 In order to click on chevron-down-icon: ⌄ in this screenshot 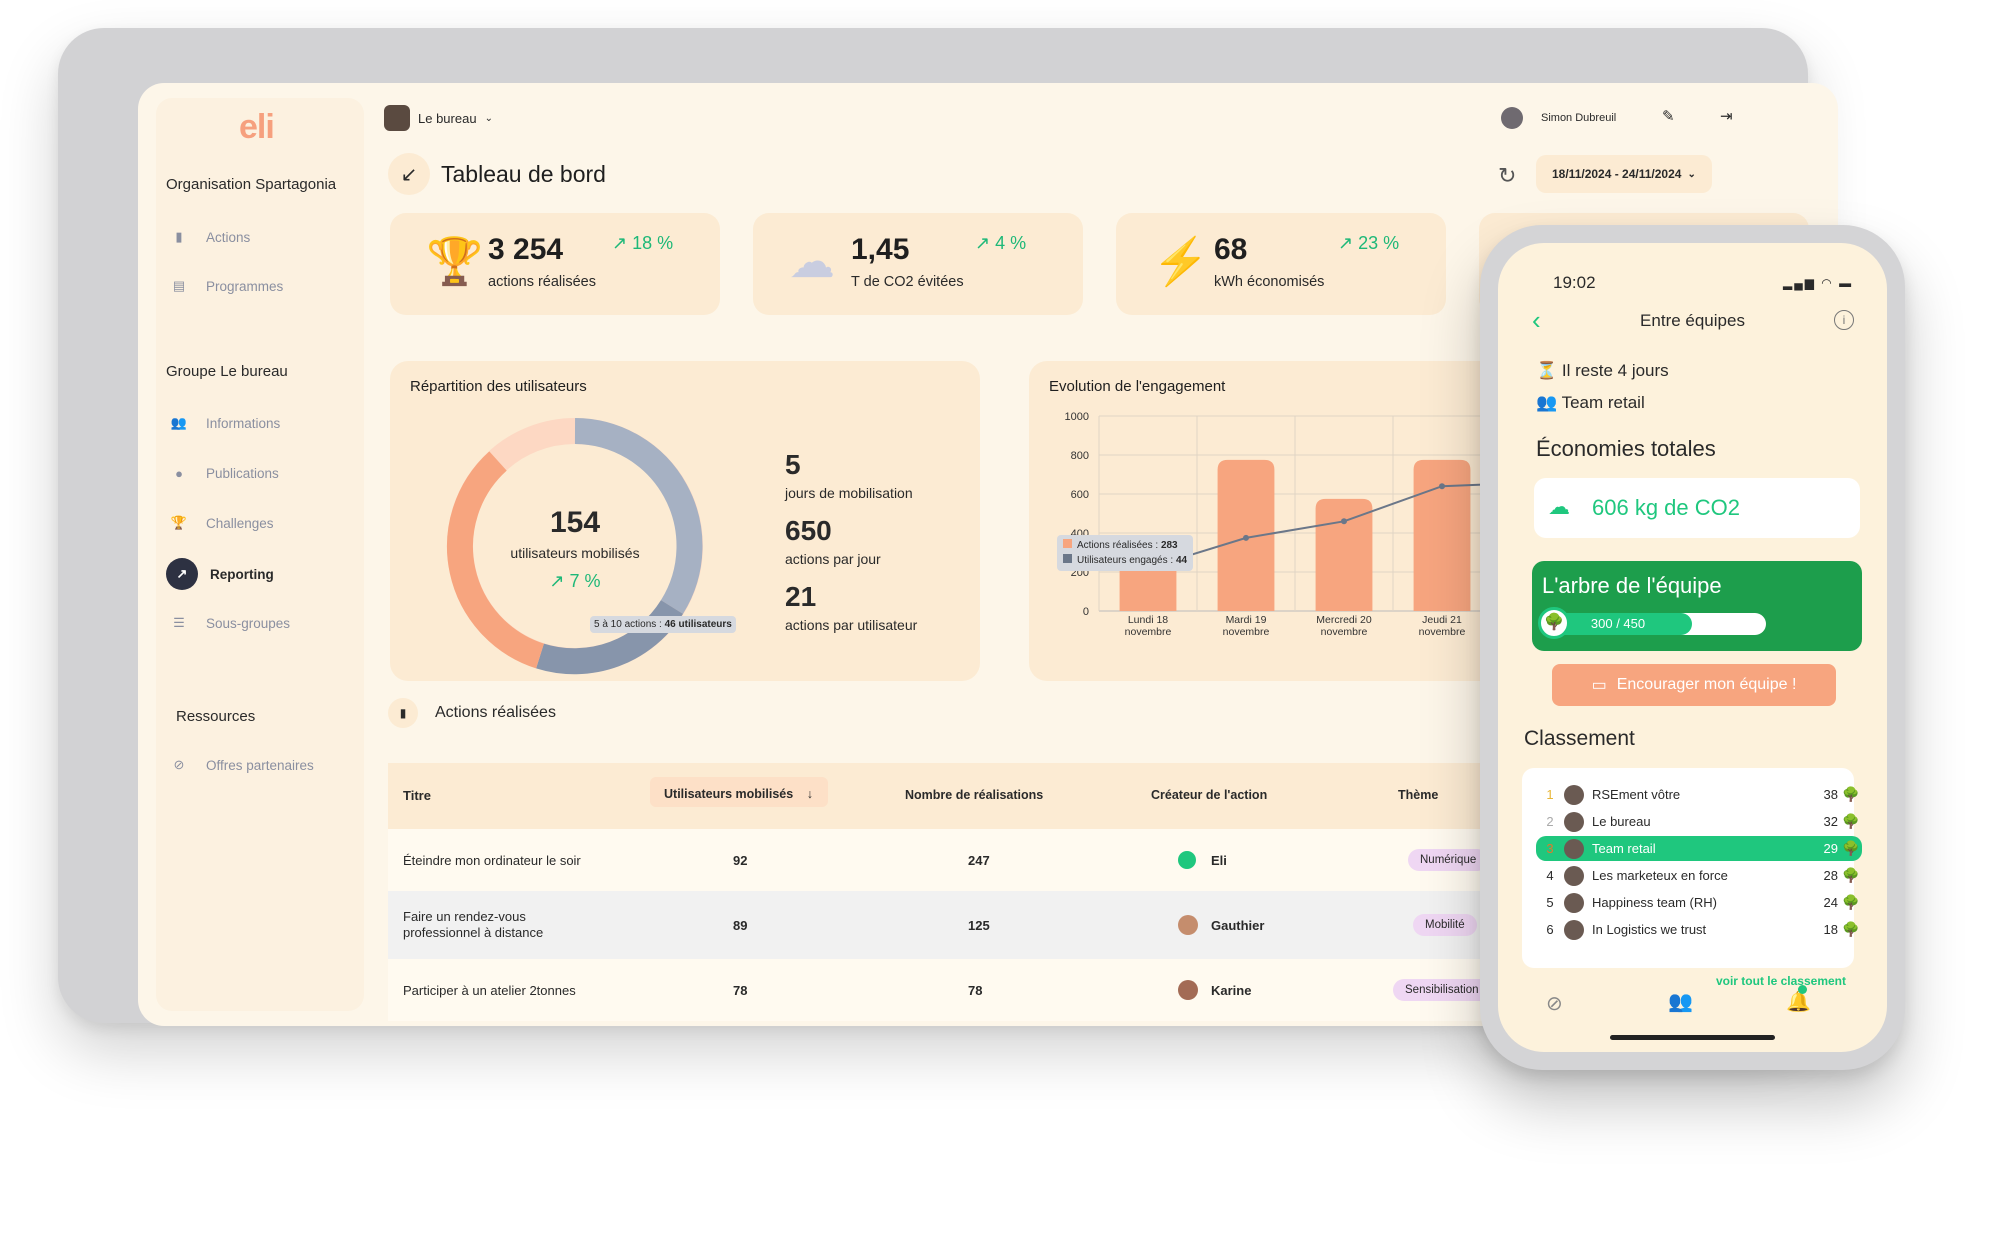, I will do `click(488, 118)`.